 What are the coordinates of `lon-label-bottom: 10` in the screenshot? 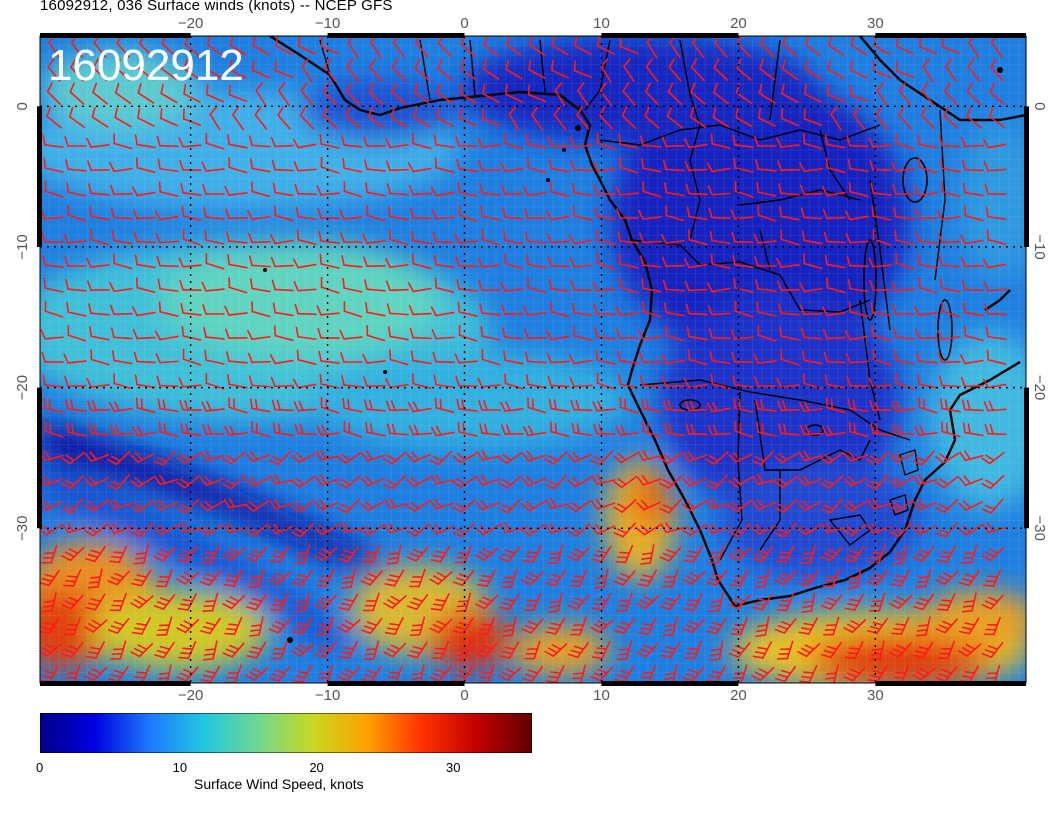 It's located at (601, 693).